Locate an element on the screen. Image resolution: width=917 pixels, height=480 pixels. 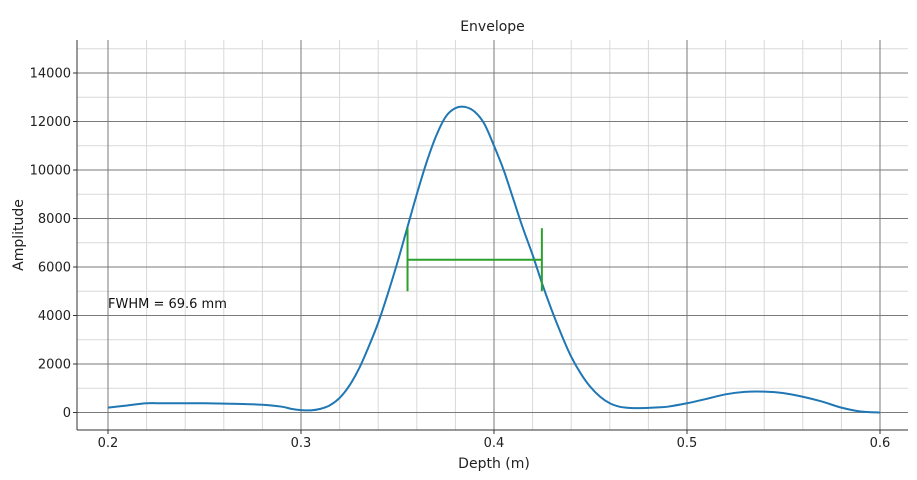
x-axis-title: Depth (m) is located at coordinates (494, 464).